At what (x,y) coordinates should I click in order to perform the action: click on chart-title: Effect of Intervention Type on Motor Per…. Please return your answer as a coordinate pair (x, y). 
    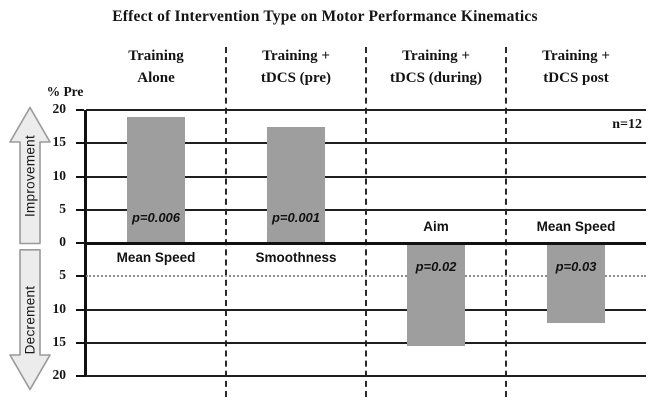
    Looking at the image, I should click on (325, 16).